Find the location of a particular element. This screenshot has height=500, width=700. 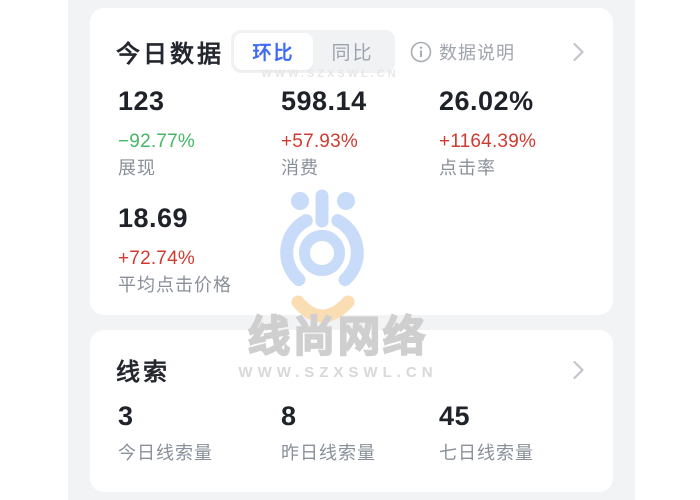

metric-value: 598.14 is located at coordinates (324, 101).